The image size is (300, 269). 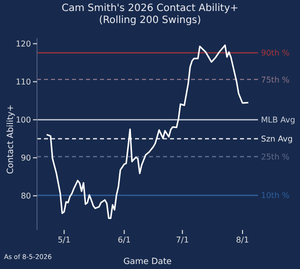 I want to click on ref-line-label: 10th %, so click(x=275, y=195).